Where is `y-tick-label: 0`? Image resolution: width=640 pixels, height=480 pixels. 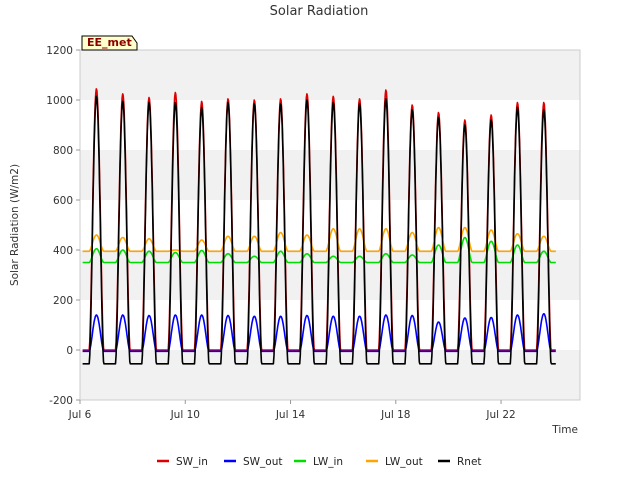
y-tick-label: 0 is located at coordinates (69, 351).